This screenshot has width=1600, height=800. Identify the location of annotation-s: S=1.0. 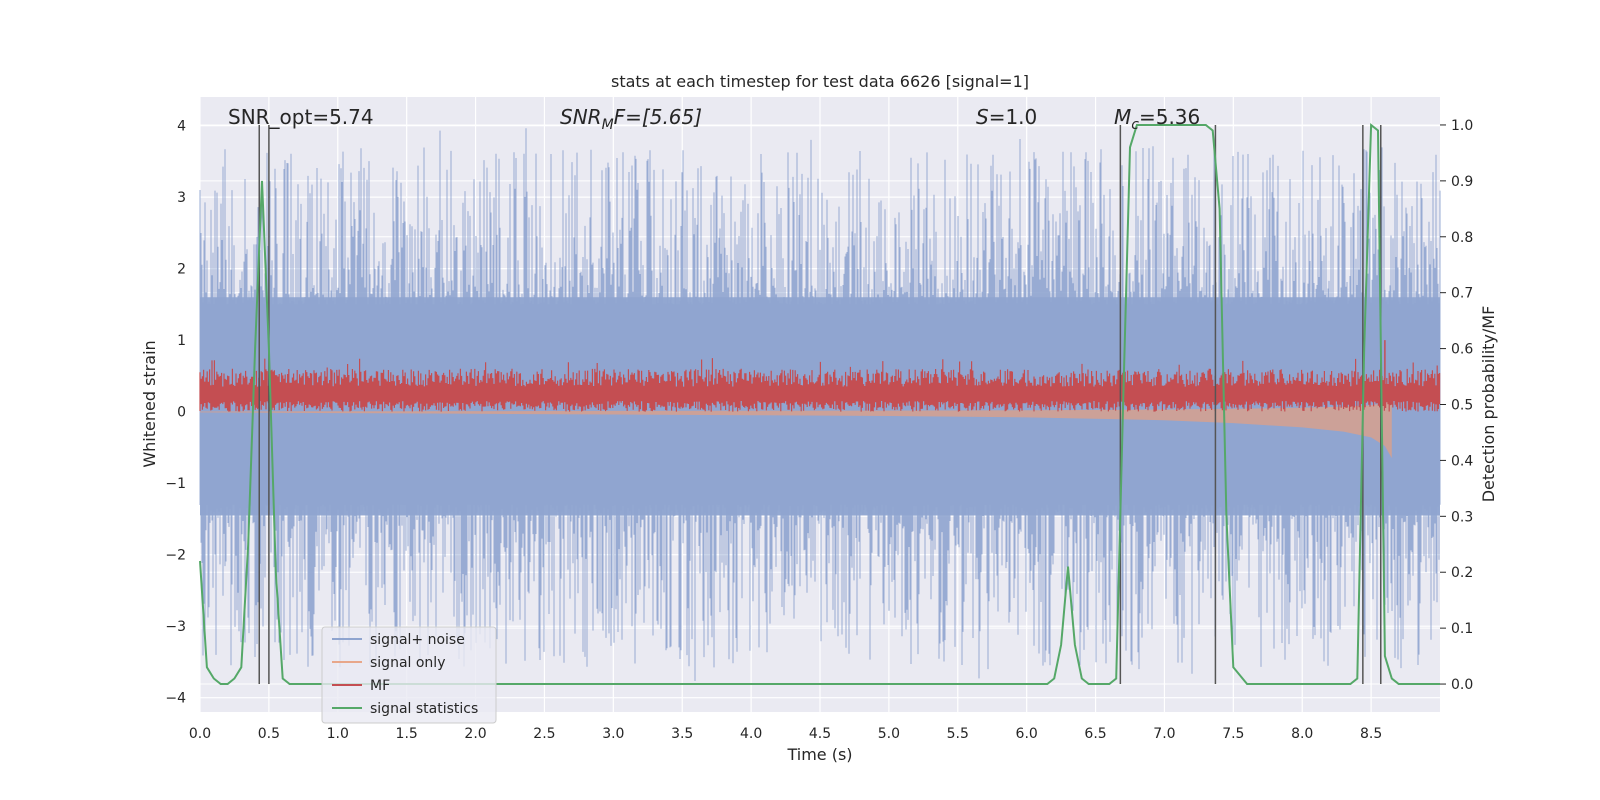
(1006, 117).